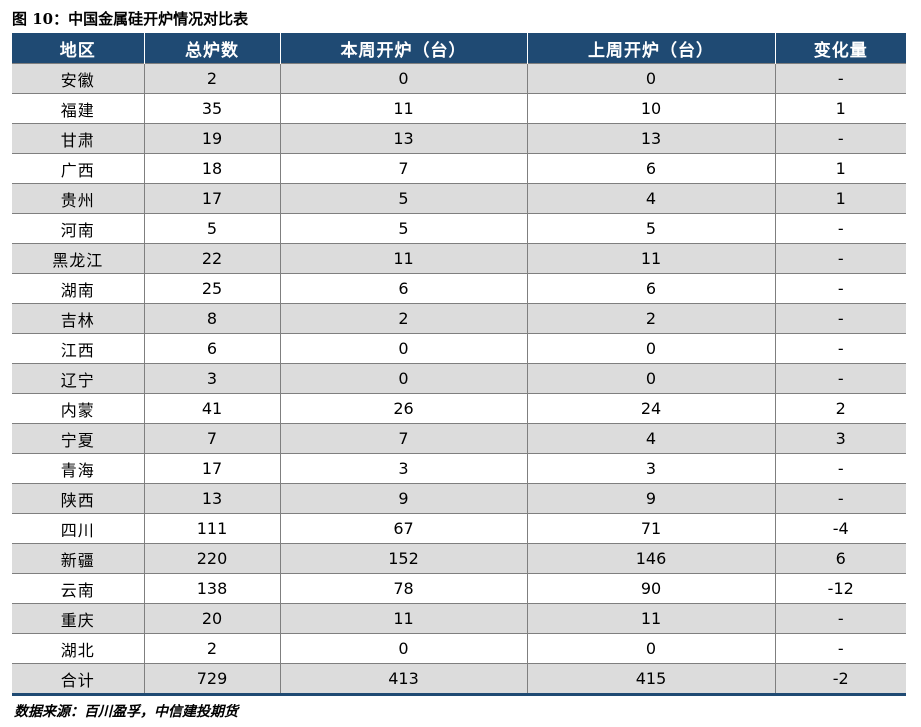 This screenshot has height=727, width=921. I want to click on region-cell: 安徽, so click(78, 78).